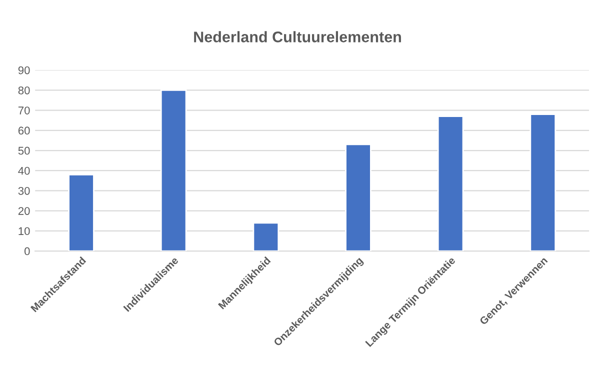  Describe the element at coordinates (24, 70) in the screenshot. I see `y-tick-label: 90` at that location.